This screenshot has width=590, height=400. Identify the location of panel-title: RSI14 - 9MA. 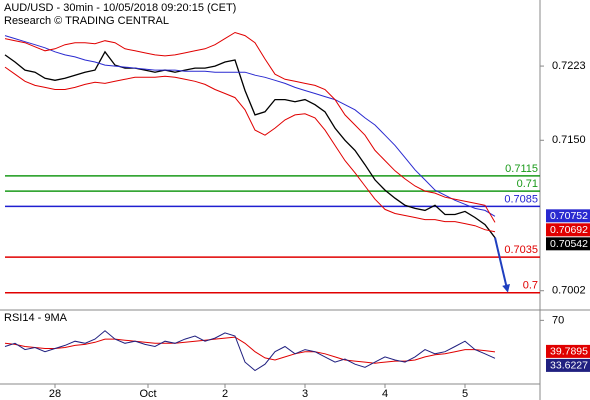
(36, 318).